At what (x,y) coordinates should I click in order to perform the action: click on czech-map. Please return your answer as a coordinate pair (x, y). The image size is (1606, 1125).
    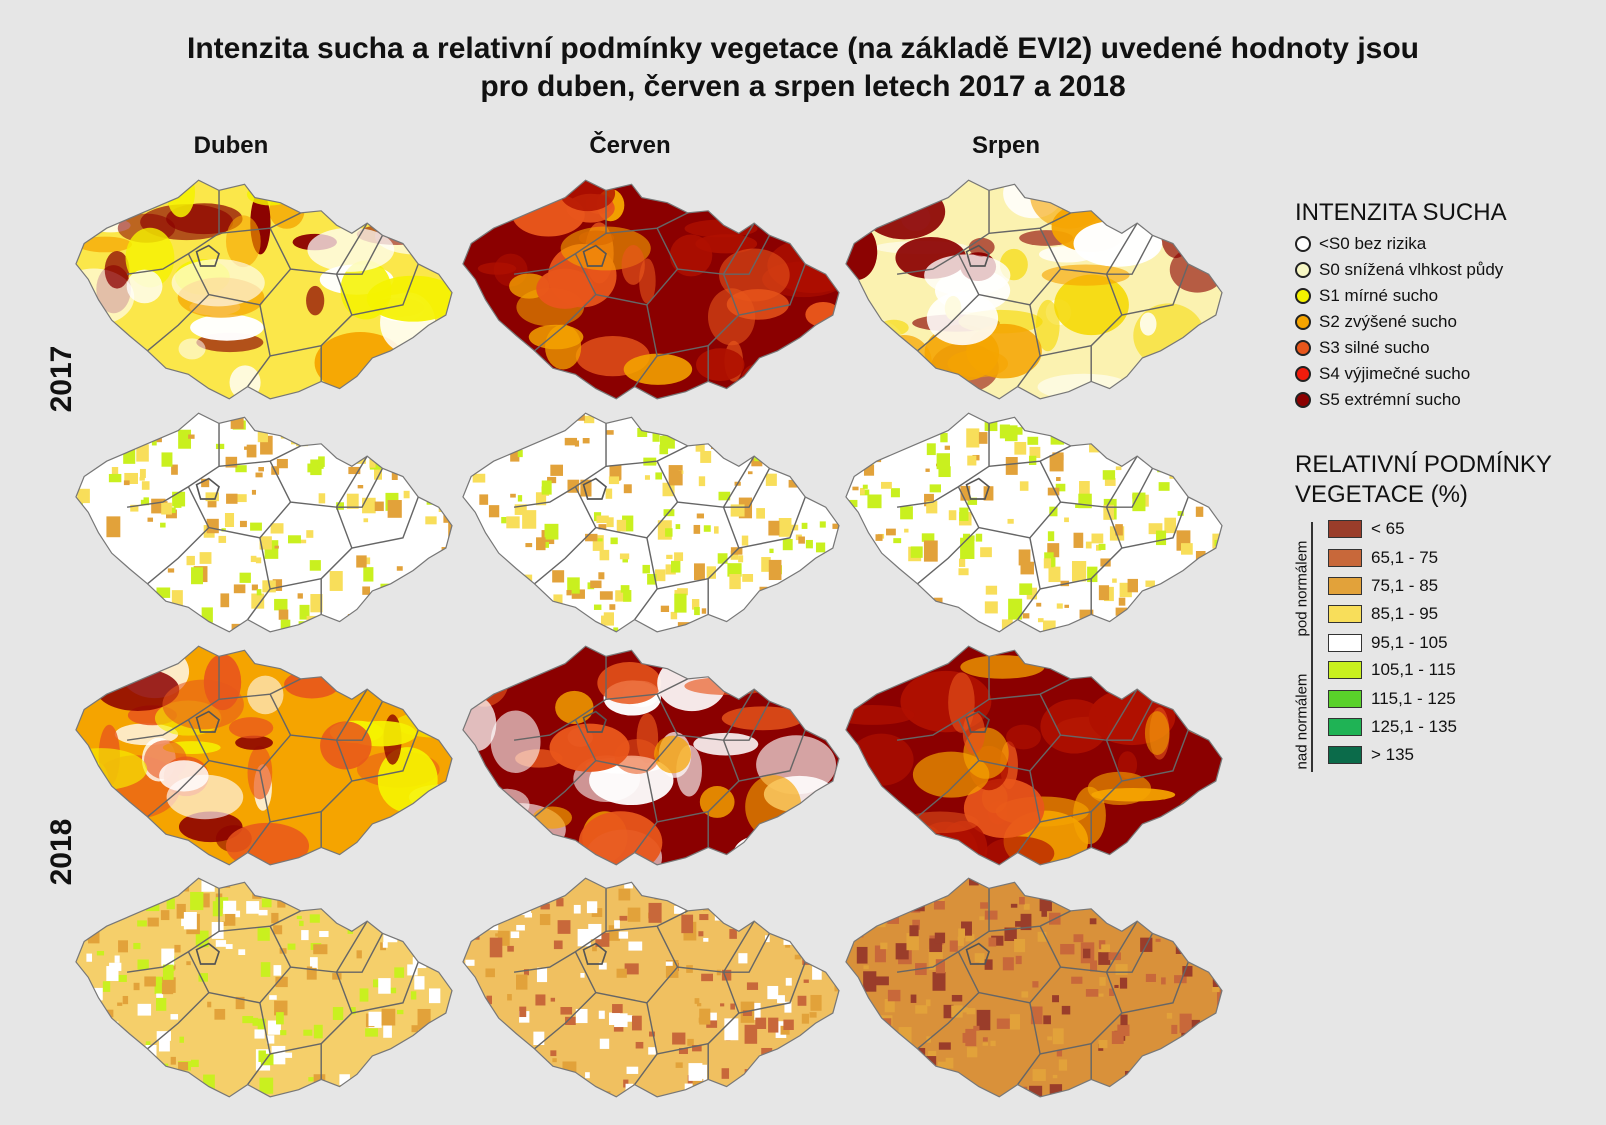
    Looking at the image, I should click on (264, 755).